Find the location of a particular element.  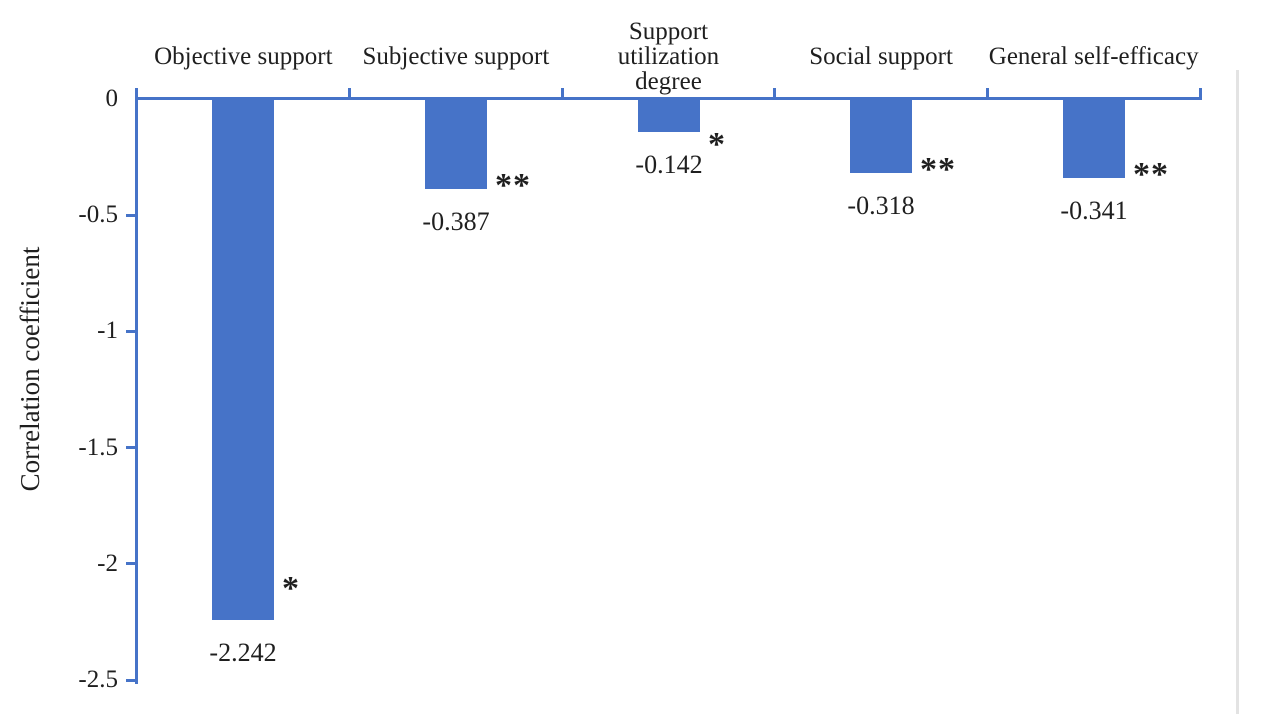

category-label-line: Objective support is located at coordinates (243, 56).